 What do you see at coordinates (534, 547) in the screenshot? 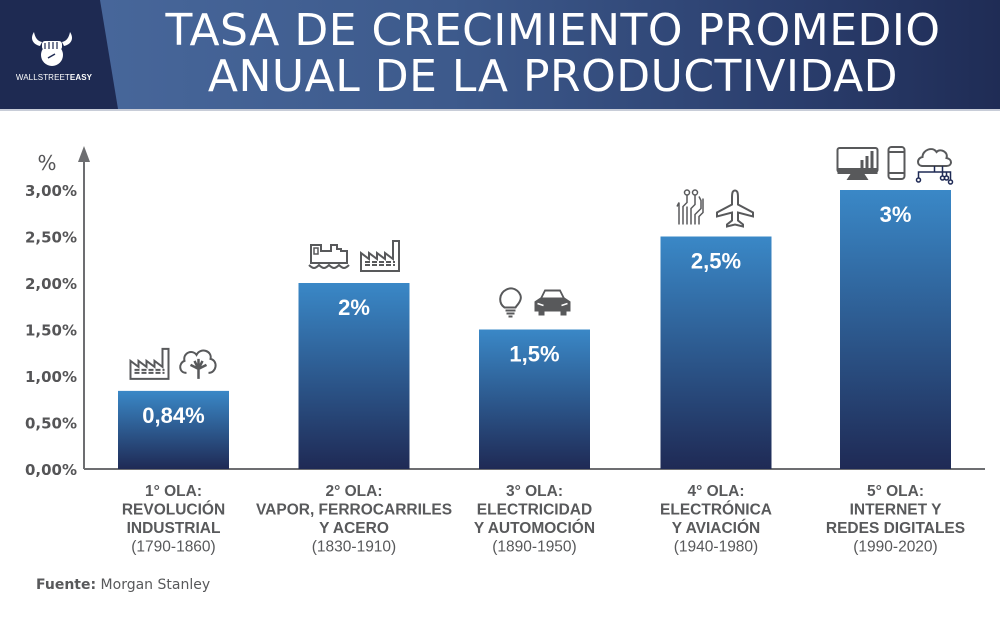
I see `category-period-label: (1890-1950)` at bounding box center [534, 547].